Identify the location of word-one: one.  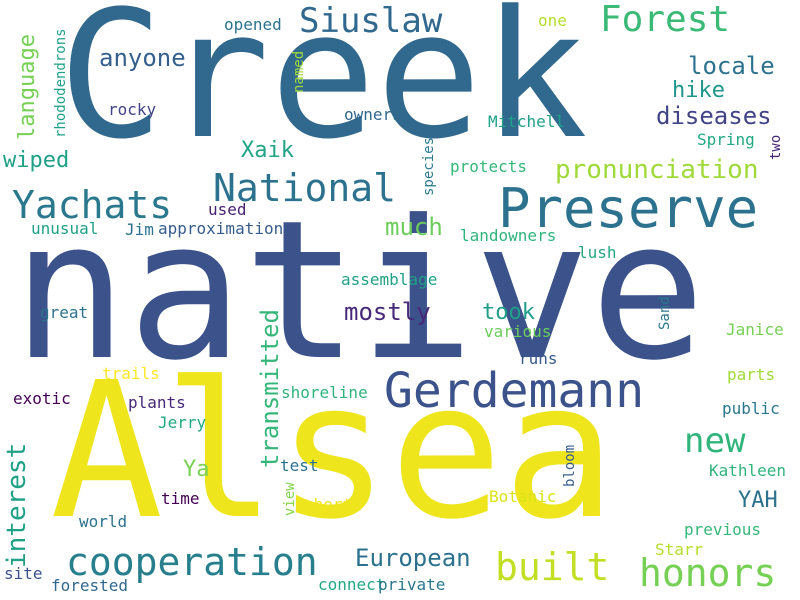
(552, 20).